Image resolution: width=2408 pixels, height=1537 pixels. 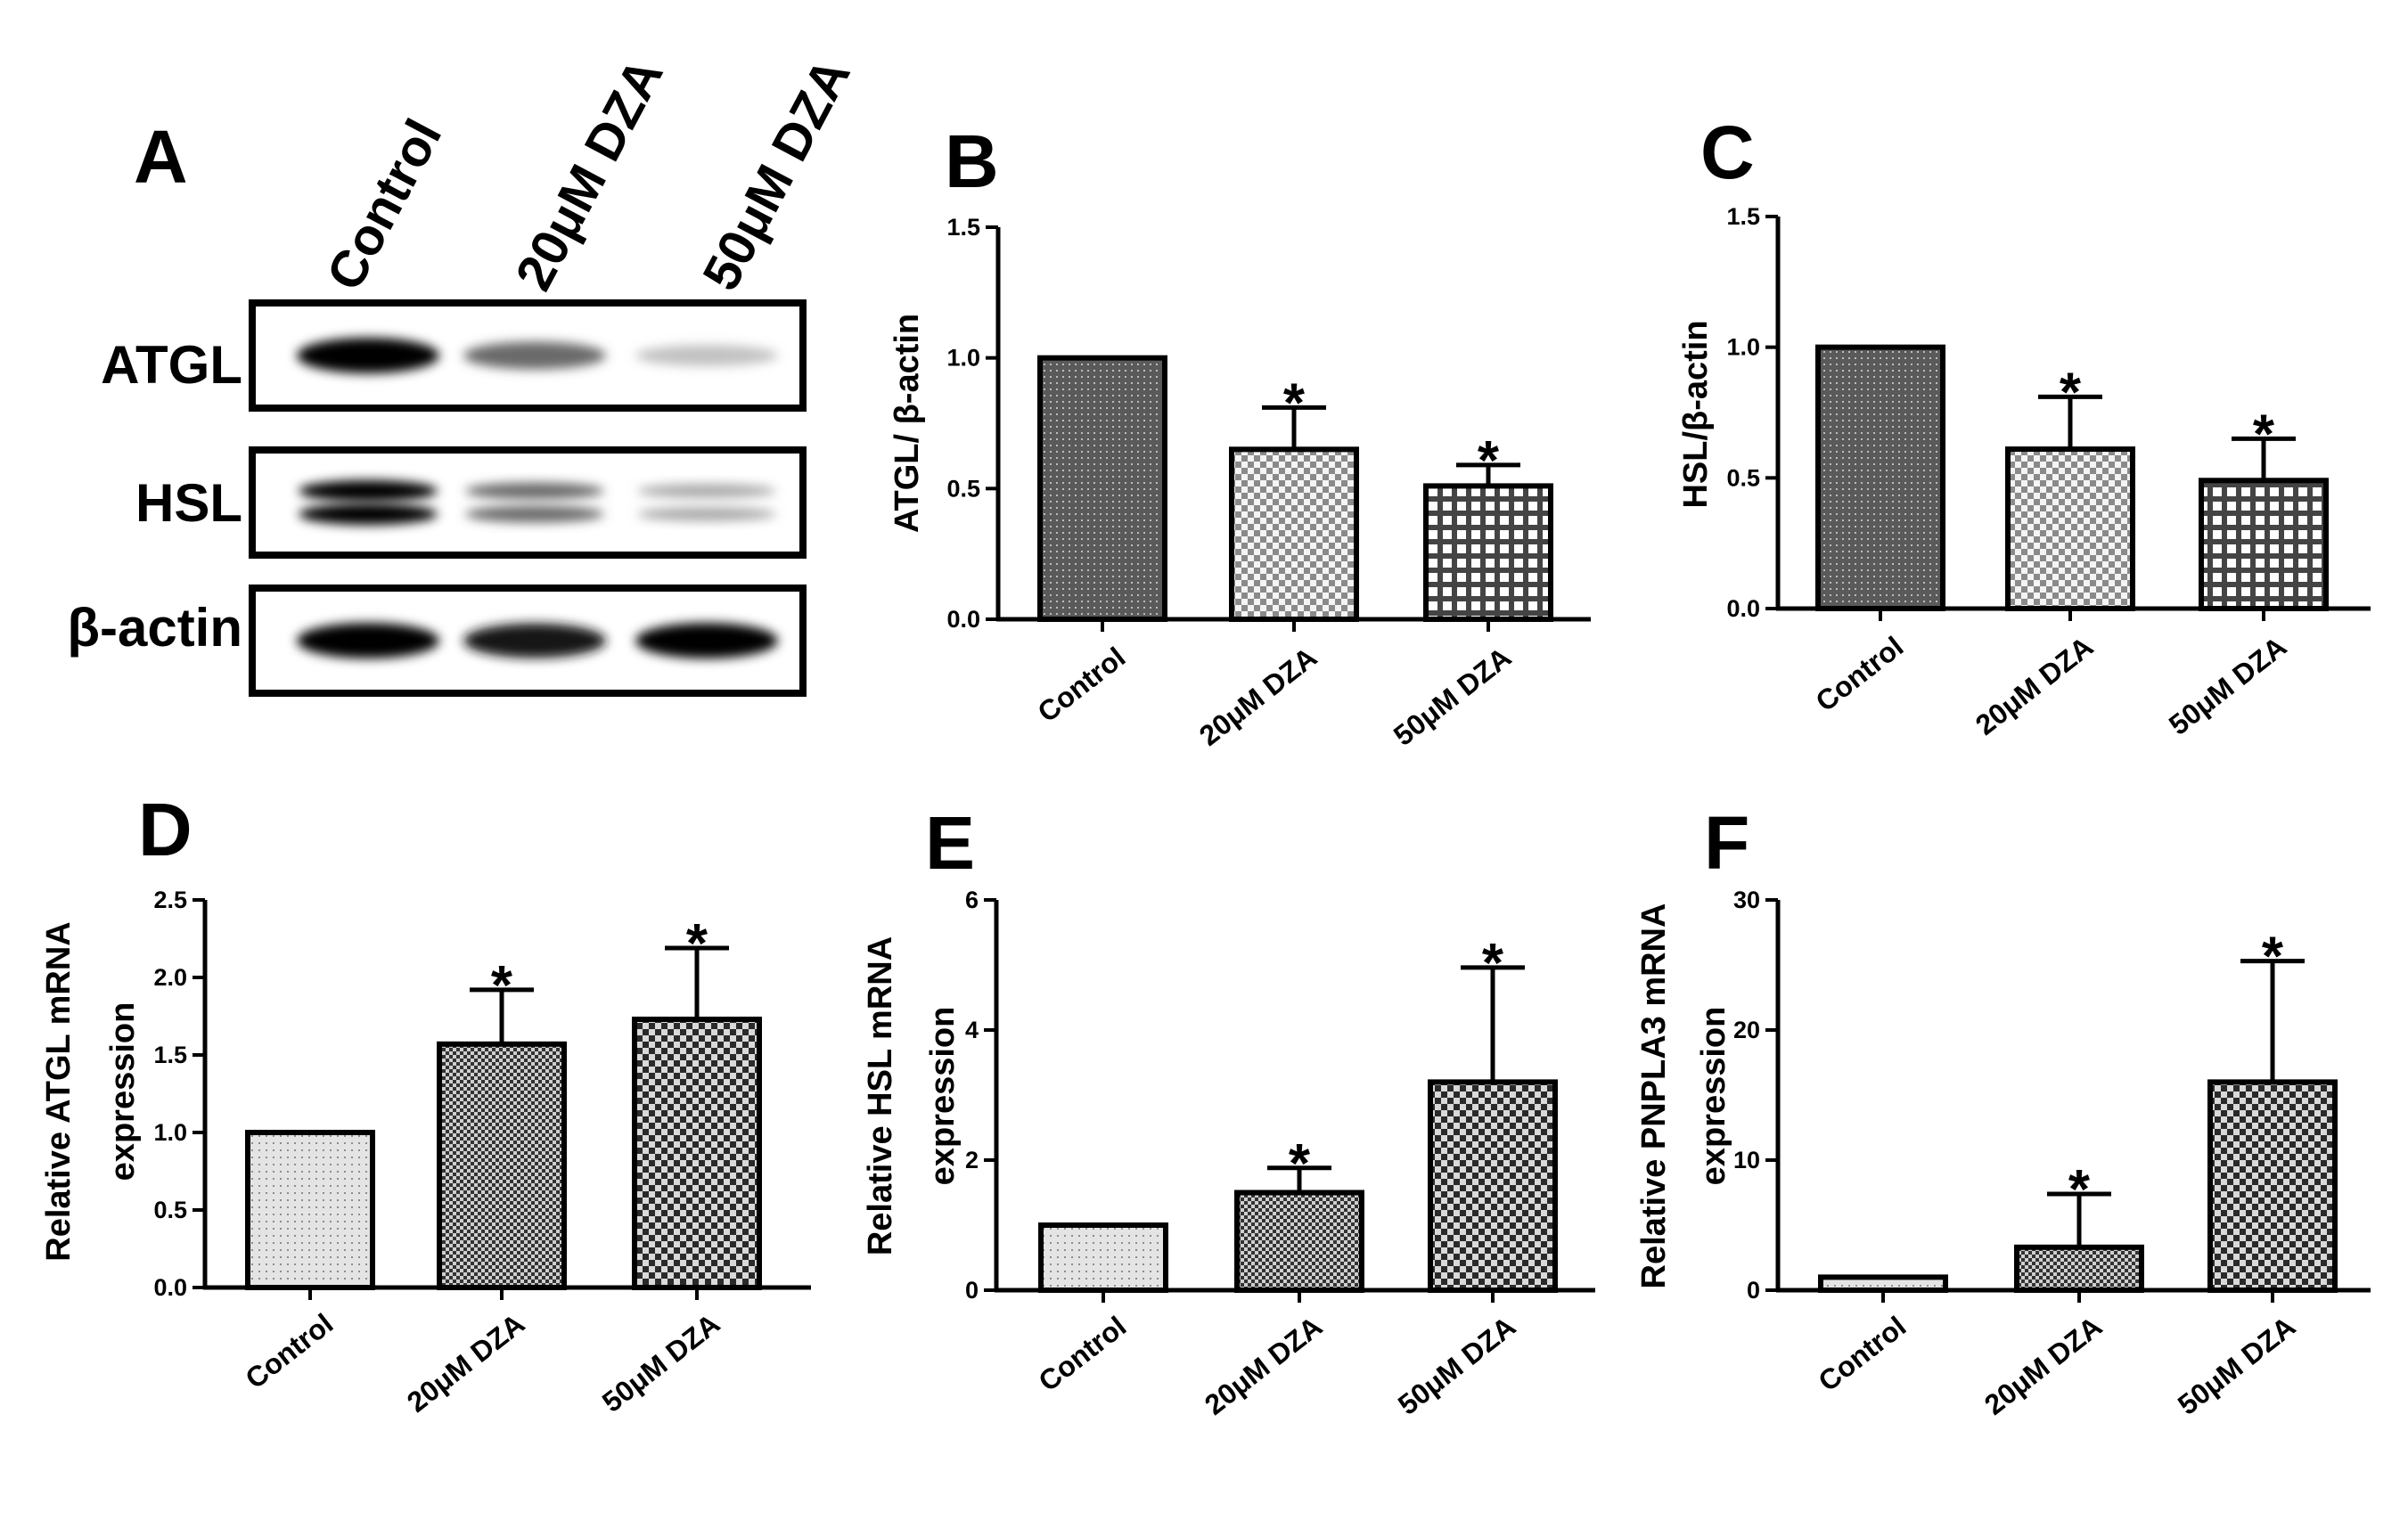 I want to click on y-tick-label: 30, so click(x=1746, y=900).